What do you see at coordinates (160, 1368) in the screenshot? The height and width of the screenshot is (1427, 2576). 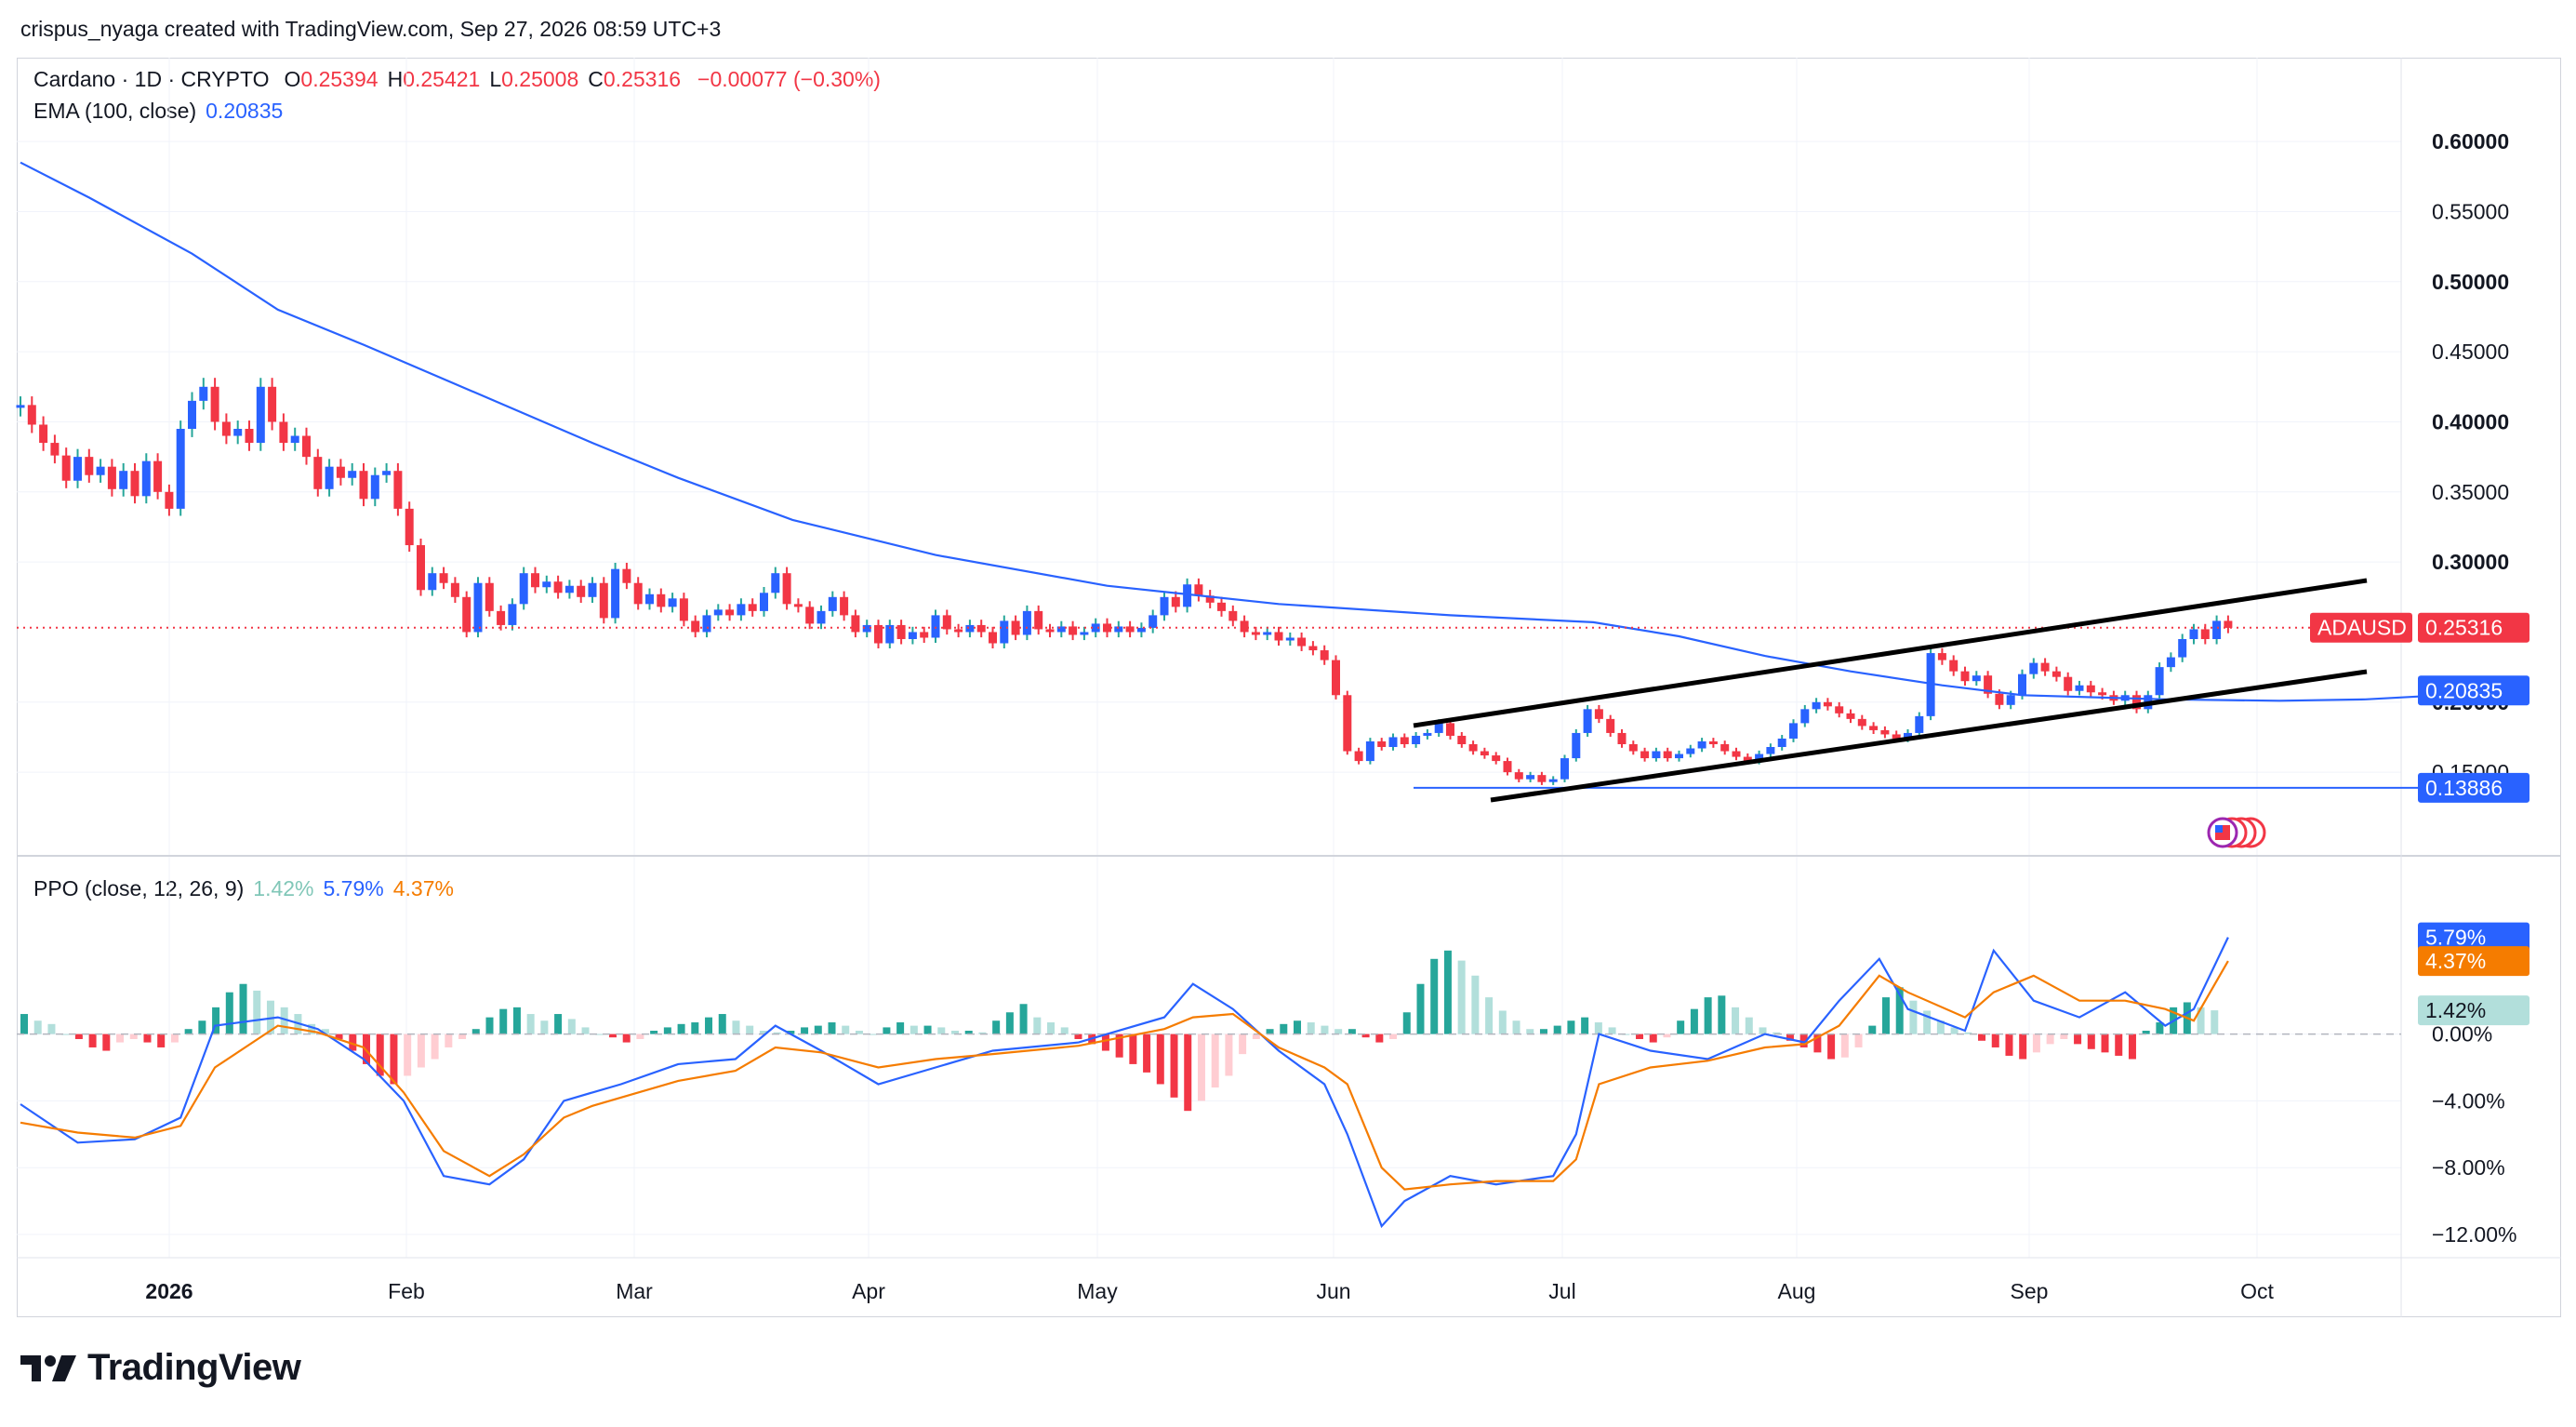 I see `tradingview-logo: TradingView` at bounding box center [160, 1368].